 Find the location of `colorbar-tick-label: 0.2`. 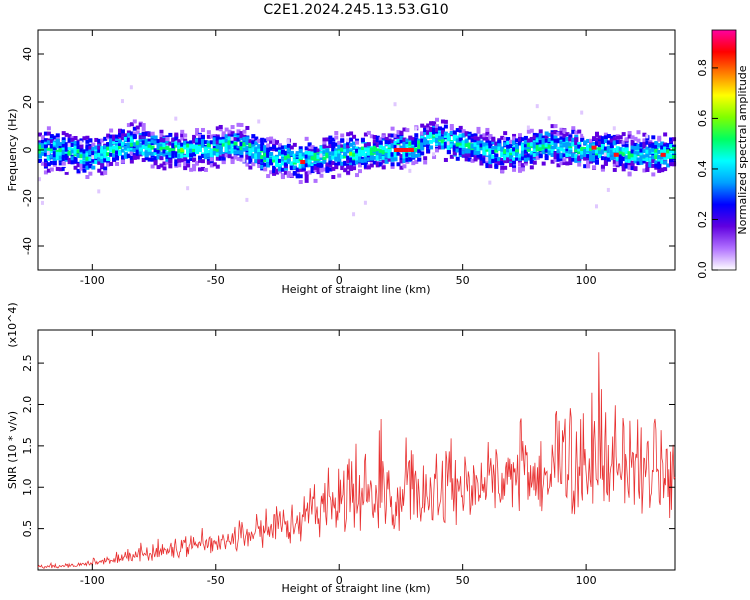

colorbar-tick-label: 0.2 is located at coordinates (702, 220).